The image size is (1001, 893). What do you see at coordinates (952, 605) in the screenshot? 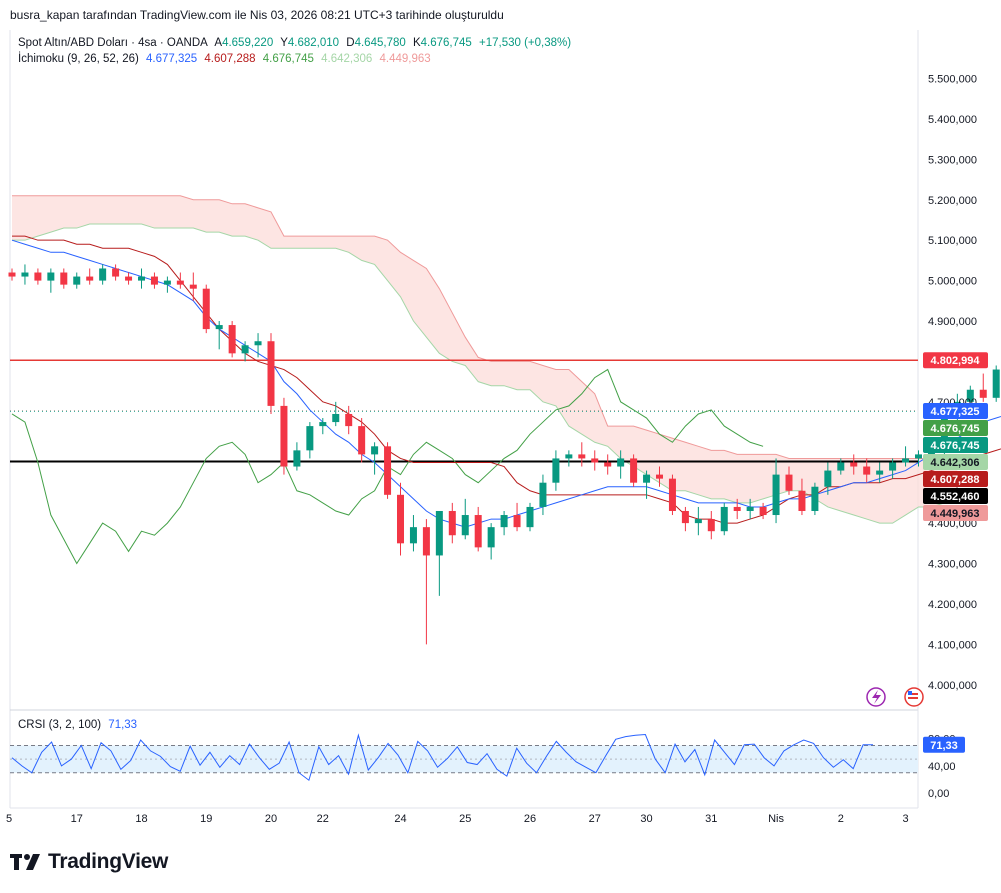
I see `price-axis-tick: 4.200,000` at bounding box center [952, 605].